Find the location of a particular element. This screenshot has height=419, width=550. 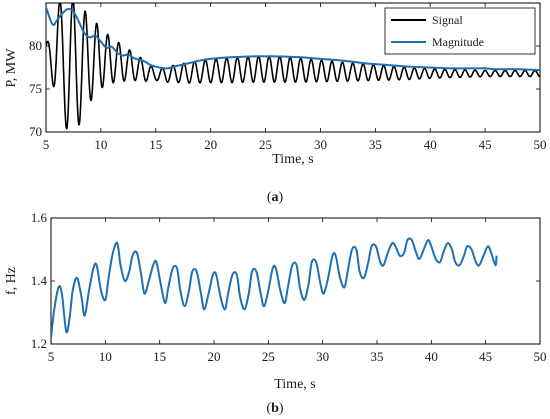

chart-a-legend: Signal Magnitude is located at coordinates (460, 31).